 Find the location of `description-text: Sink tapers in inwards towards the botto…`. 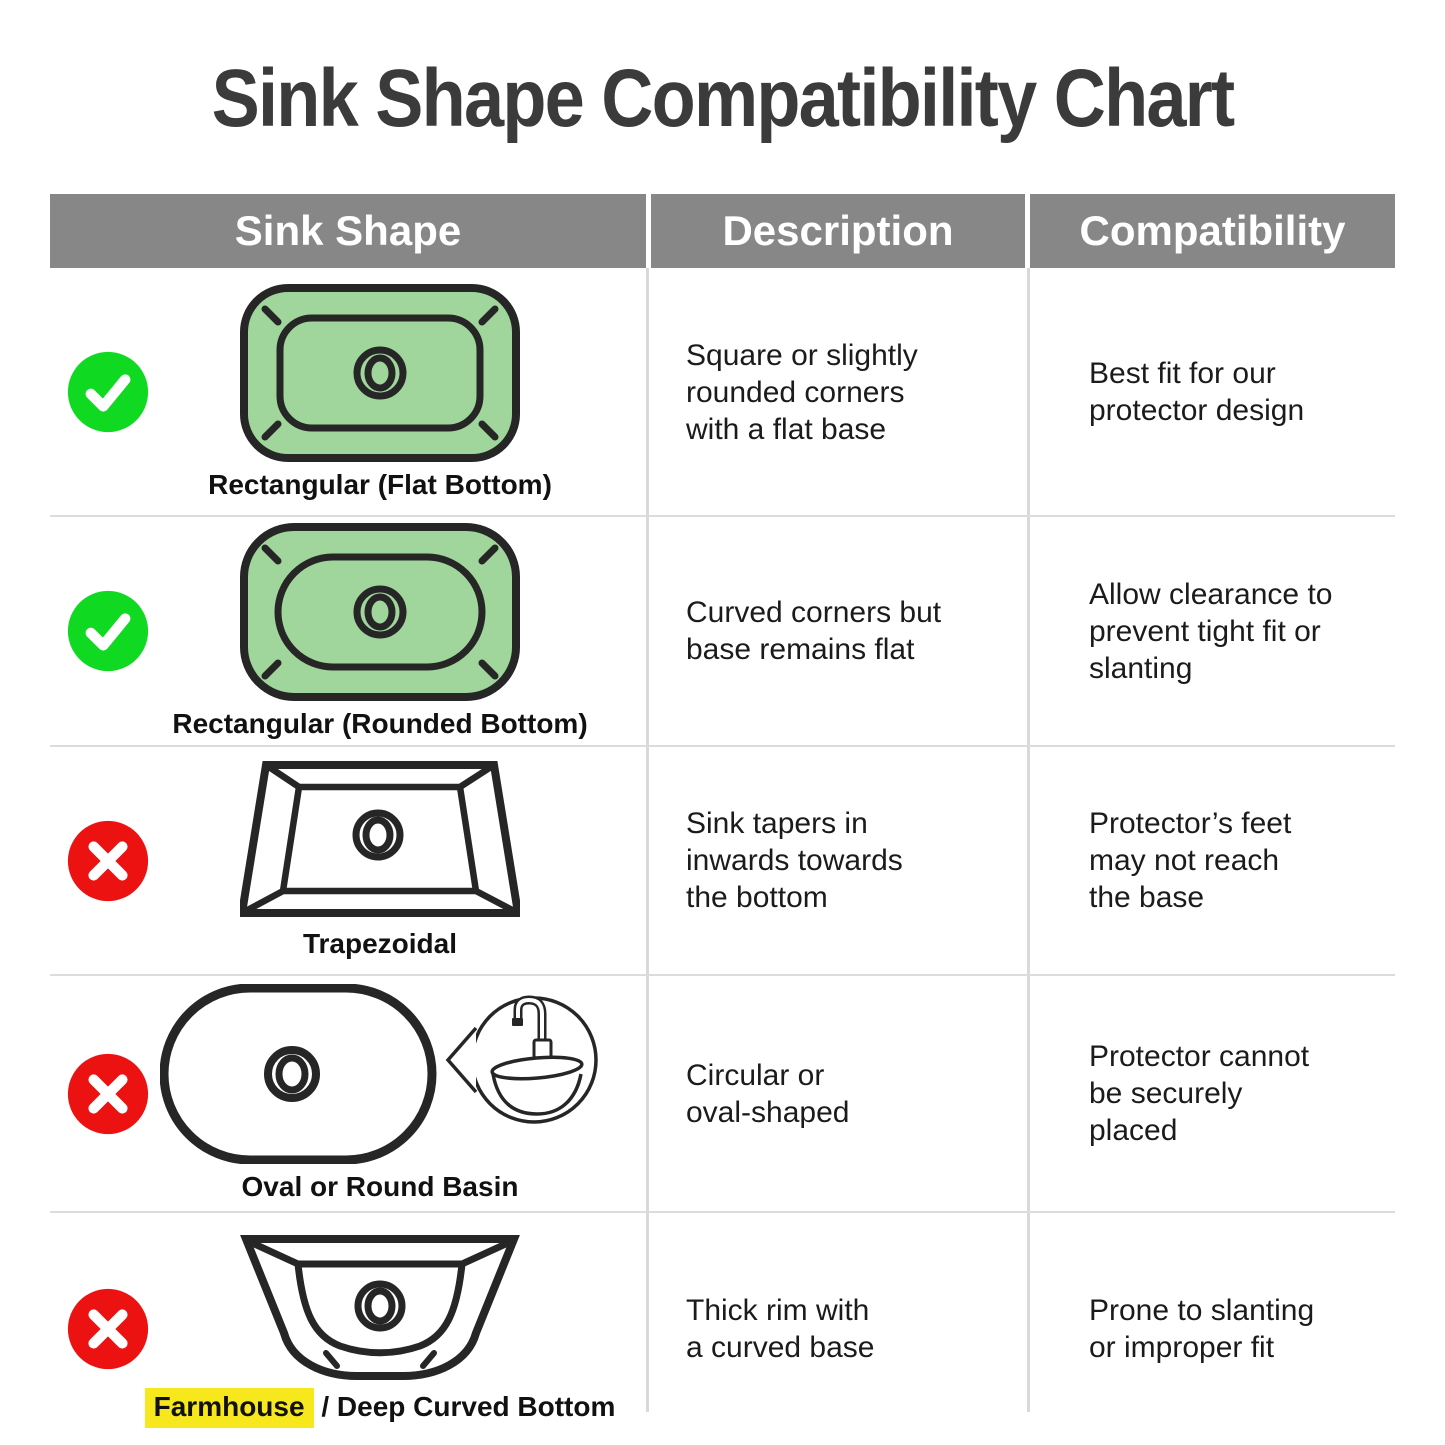

description-text: Sink tapers in inwards towards the botto… is located at coordinates (794, 860).